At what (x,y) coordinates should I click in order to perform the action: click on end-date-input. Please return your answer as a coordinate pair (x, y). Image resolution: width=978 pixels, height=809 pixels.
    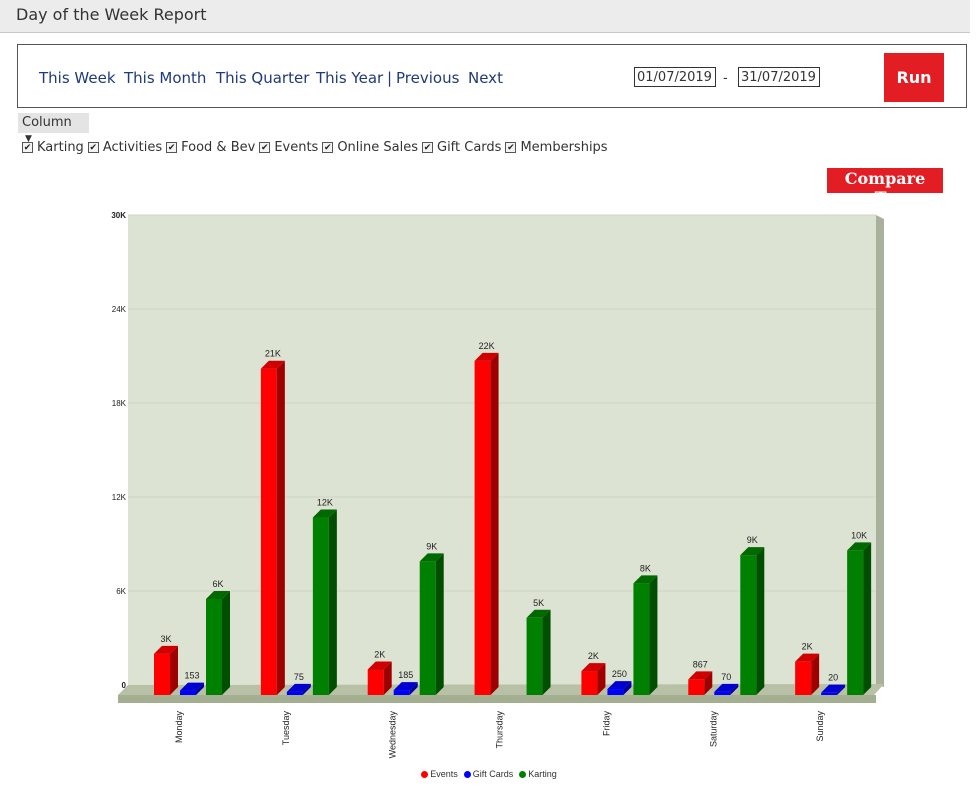
    Looking at the image, I should click on (779, 77).